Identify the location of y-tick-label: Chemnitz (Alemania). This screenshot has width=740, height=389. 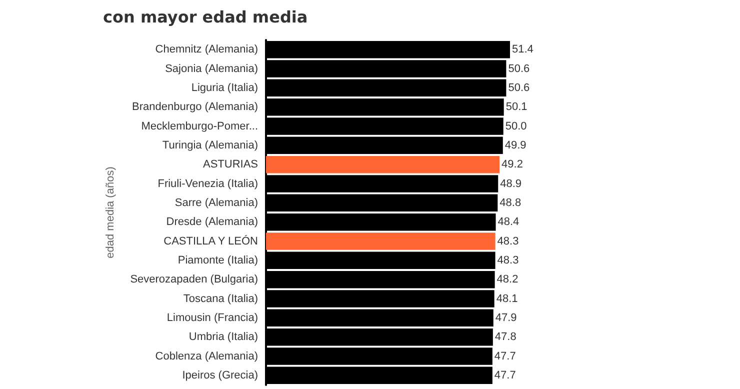
(206, 50).